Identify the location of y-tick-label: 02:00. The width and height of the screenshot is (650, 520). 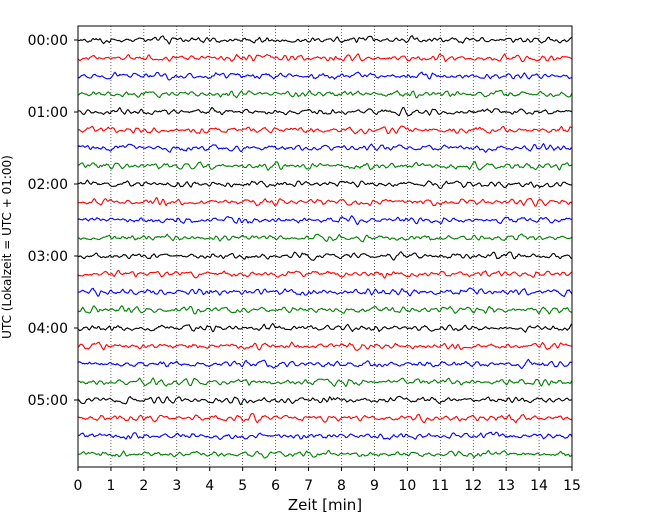
(48, 185).